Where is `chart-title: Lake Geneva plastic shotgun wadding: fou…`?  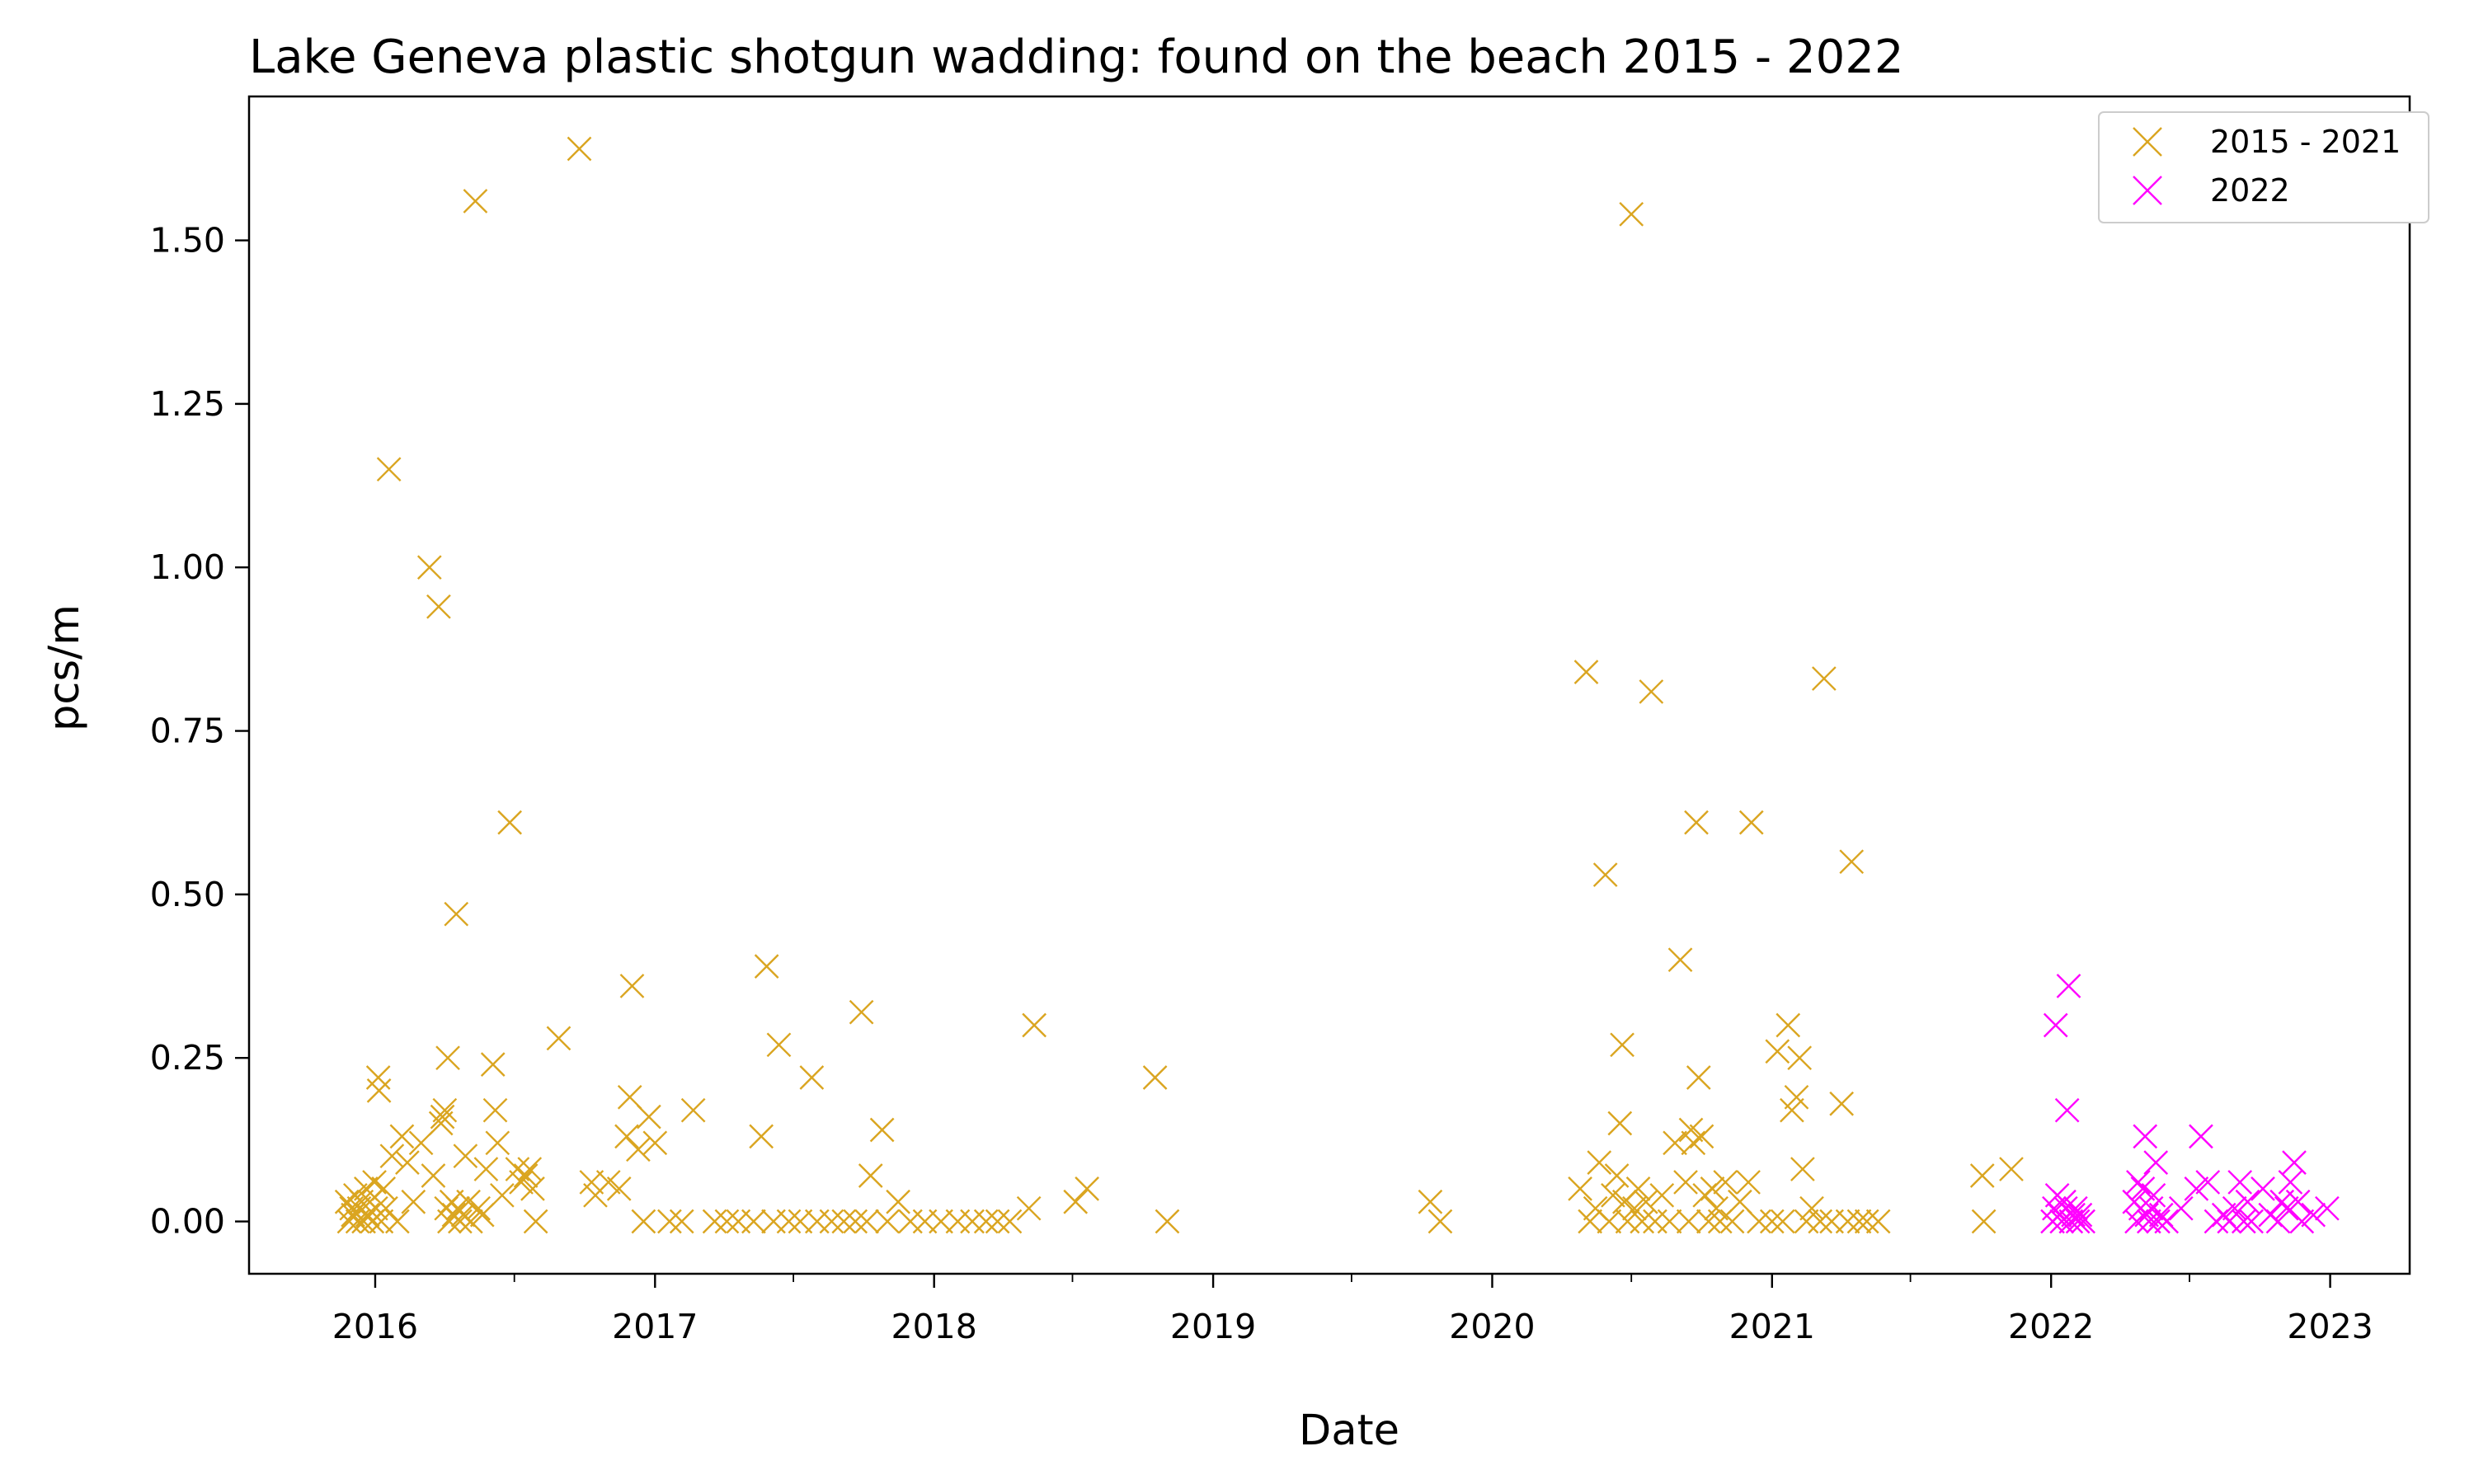 chart-title: Lake Geneva plastic shotgun wadding: fou… is located at coordinates (1076, 58).